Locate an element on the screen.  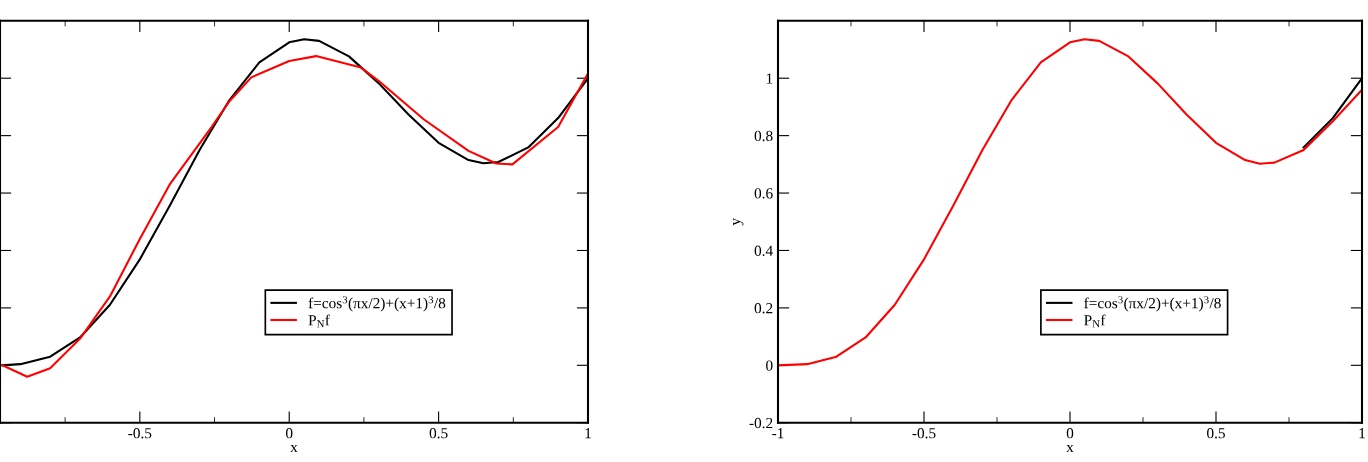
y-tick-label: 0.6 is located at coordinates (763, 193).